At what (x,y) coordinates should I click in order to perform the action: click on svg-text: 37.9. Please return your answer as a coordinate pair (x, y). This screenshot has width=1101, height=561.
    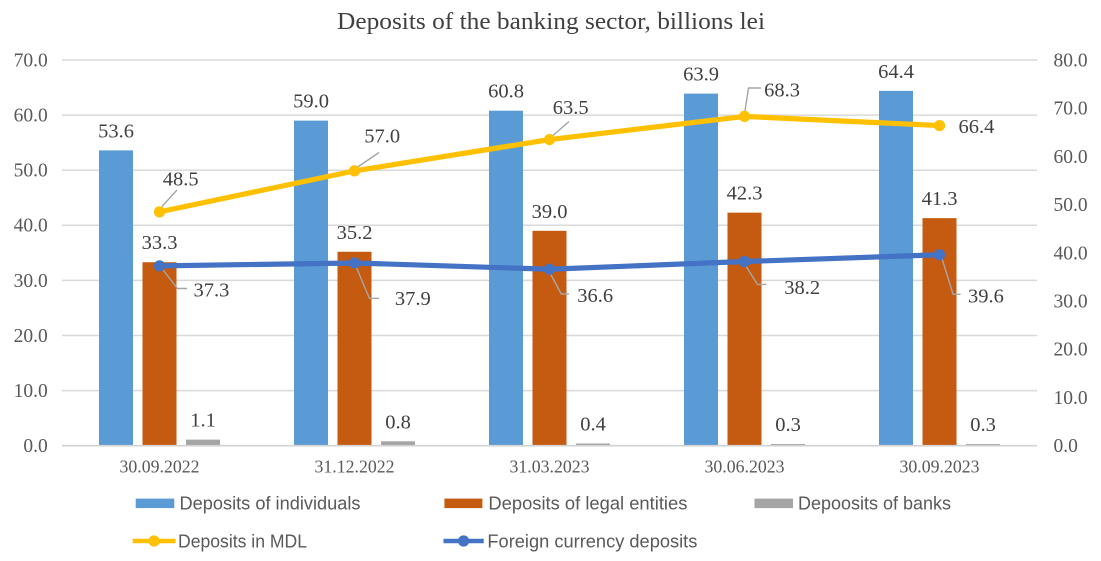
    Looking at the image, I should click on (413, 299).